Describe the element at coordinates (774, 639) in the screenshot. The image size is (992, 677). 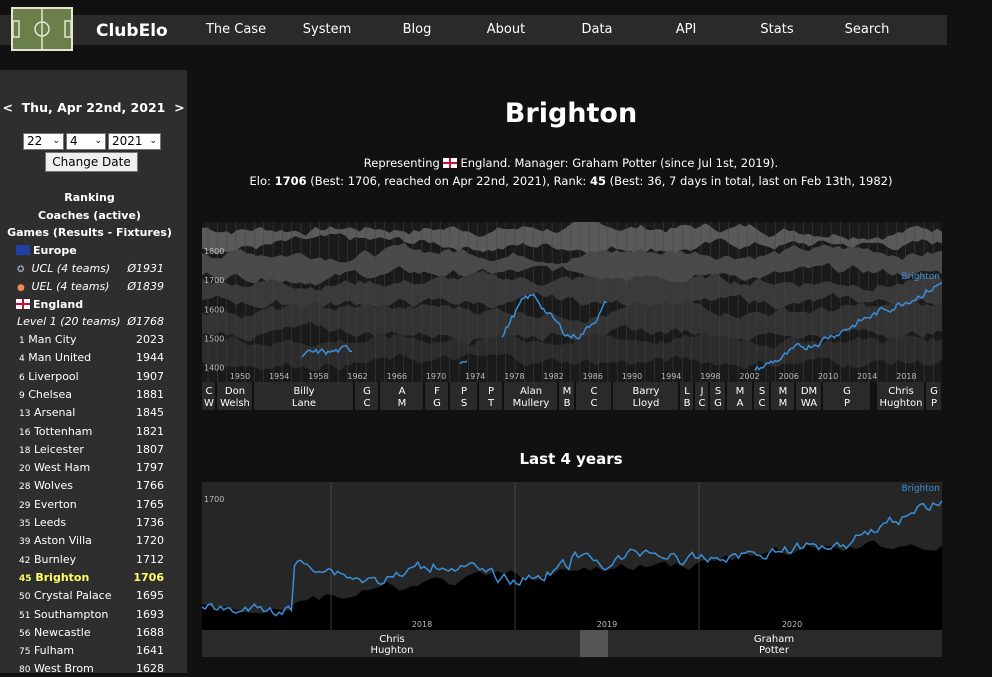
I see `svg-text: Graham` at that location.